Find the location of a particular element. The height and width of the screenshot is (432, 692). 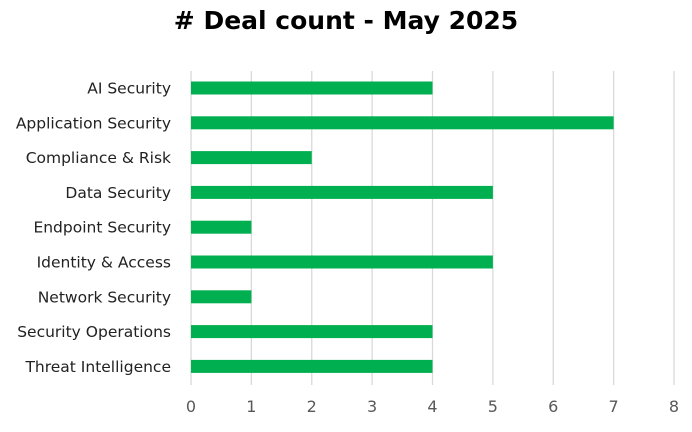

category-label: Application Security is located at coordinates (93, 123).